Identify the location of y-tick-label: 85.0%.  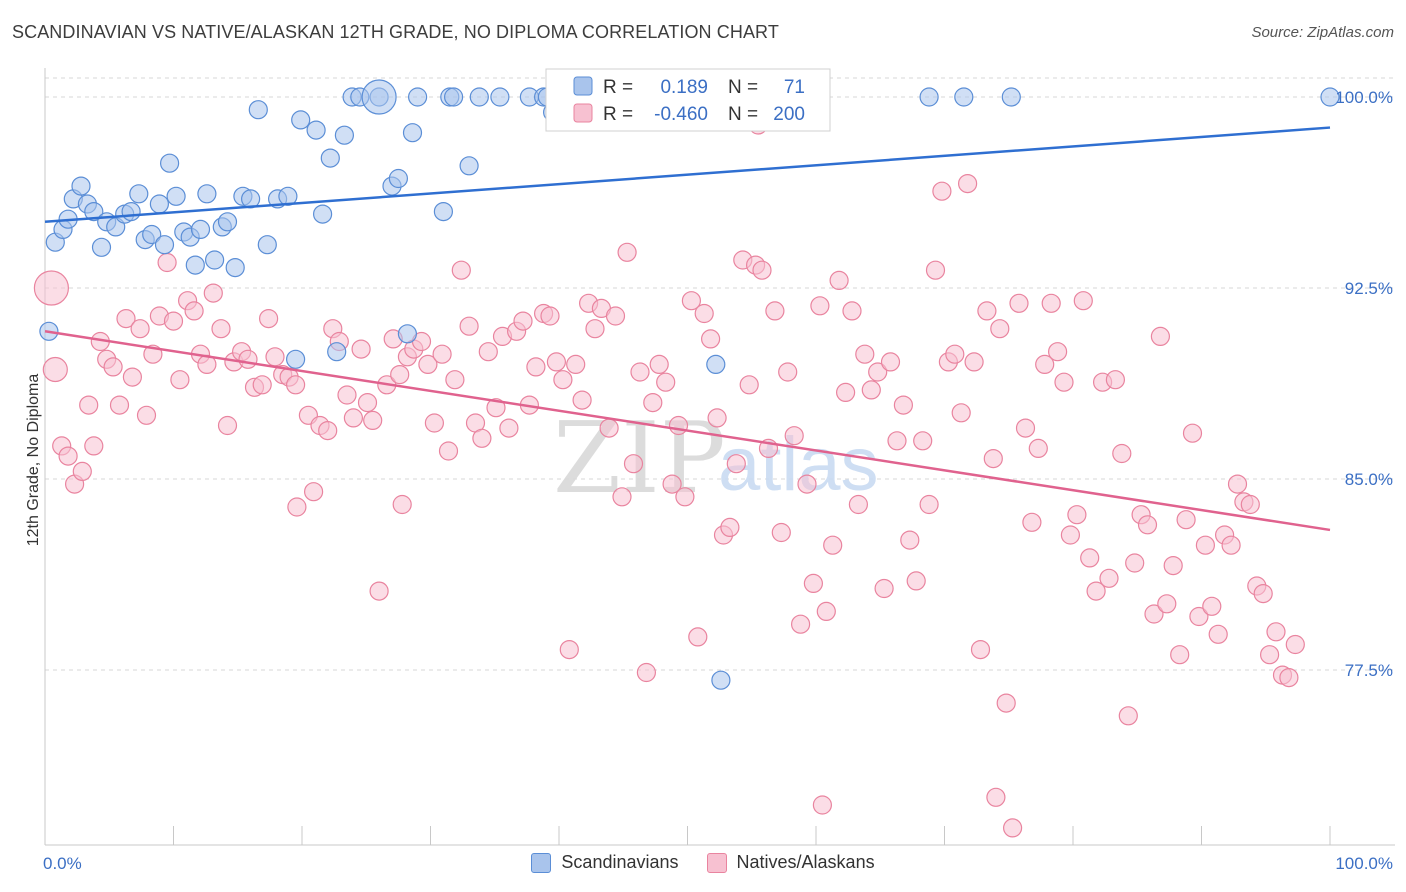
(1369, 479).